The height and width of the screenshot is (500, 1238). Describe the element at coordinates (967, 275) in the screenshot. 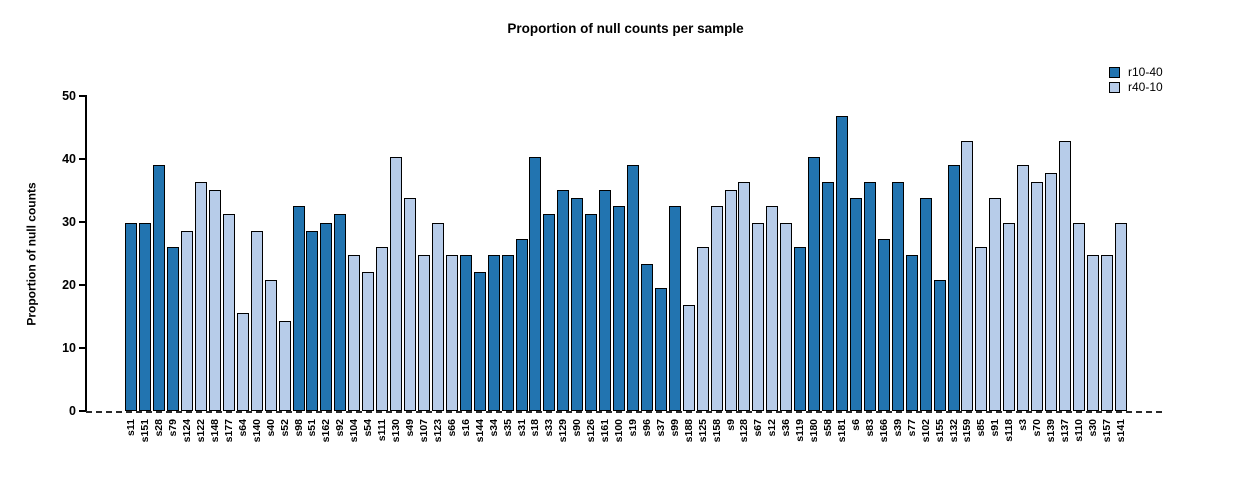

I see `bar-s159` at that location.